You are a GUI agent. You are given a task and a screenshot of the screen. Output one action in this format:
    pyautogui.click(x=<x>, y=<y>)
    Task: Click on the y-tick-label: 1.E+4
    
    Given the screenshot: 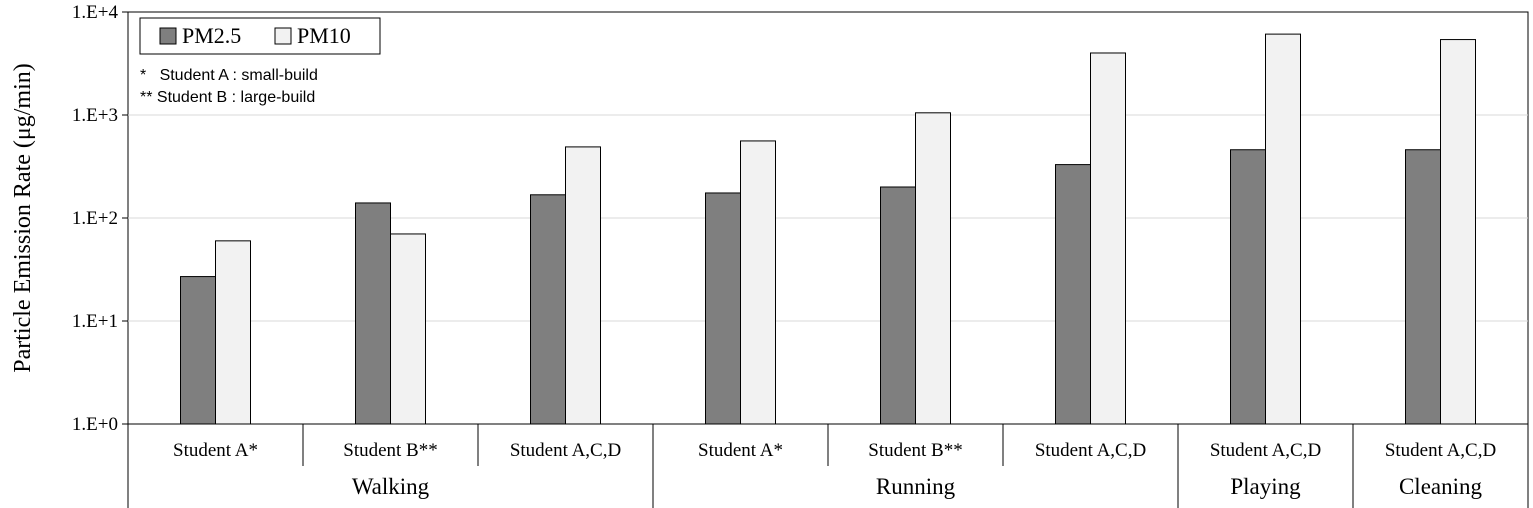 What is the action you would take?
    pyautogui.click(x=95, y=12)
    